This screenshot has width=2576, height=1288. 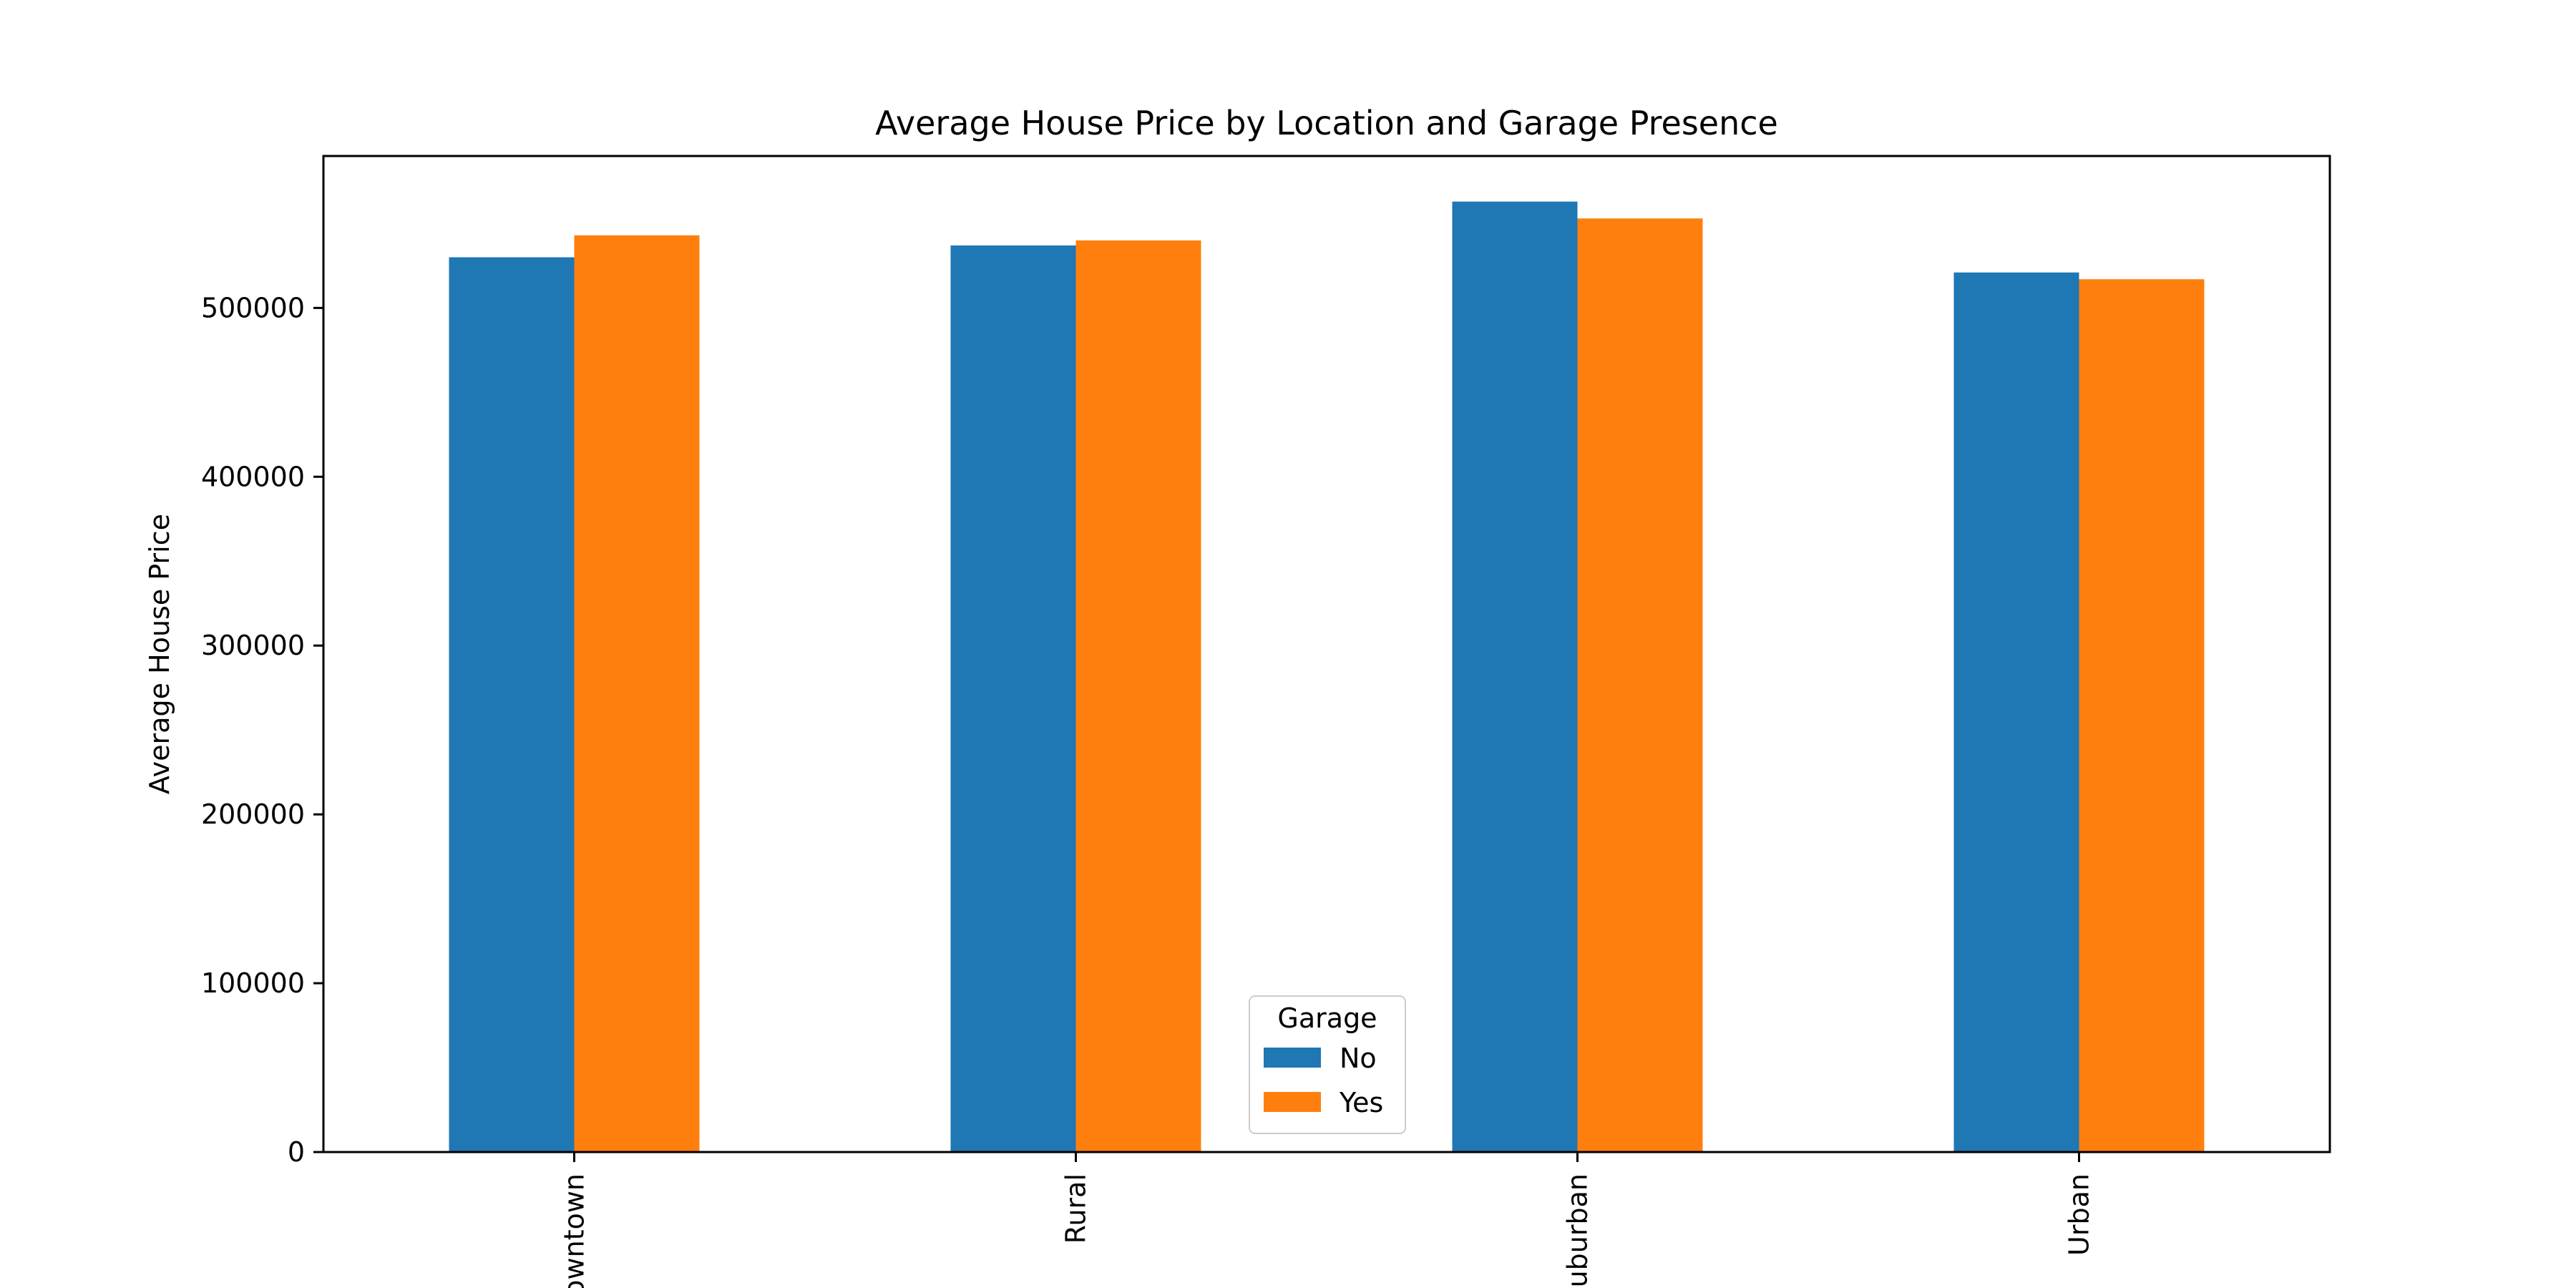 I want to click on y-tick-label: 0, so click(x=296, y=1152).